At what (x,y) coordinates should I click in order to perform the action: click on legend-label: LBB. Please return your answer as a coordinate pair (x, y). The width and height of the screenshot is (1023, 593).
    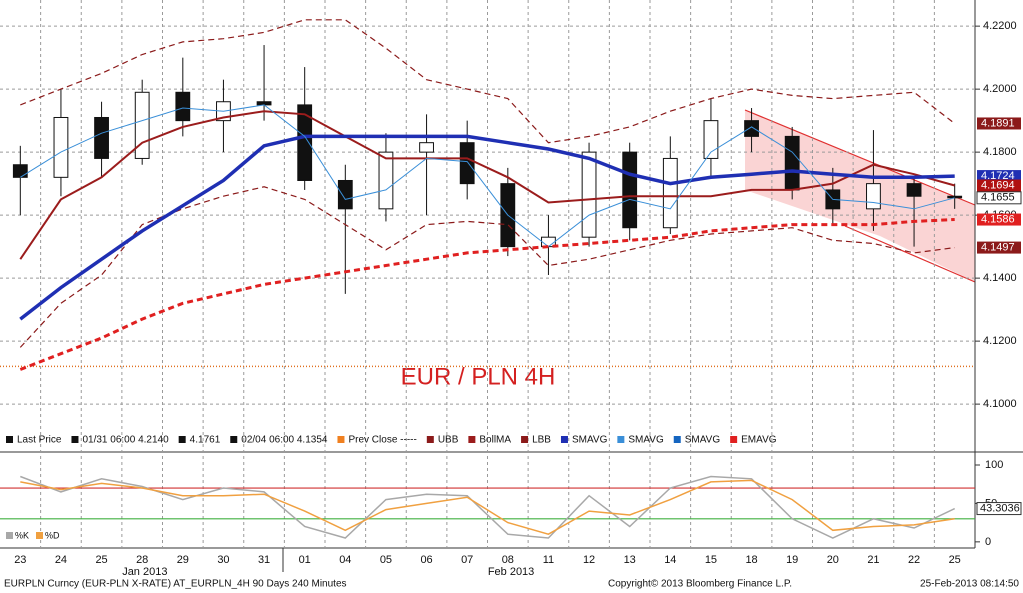
    Looking at the image, I should click on (541, 440).